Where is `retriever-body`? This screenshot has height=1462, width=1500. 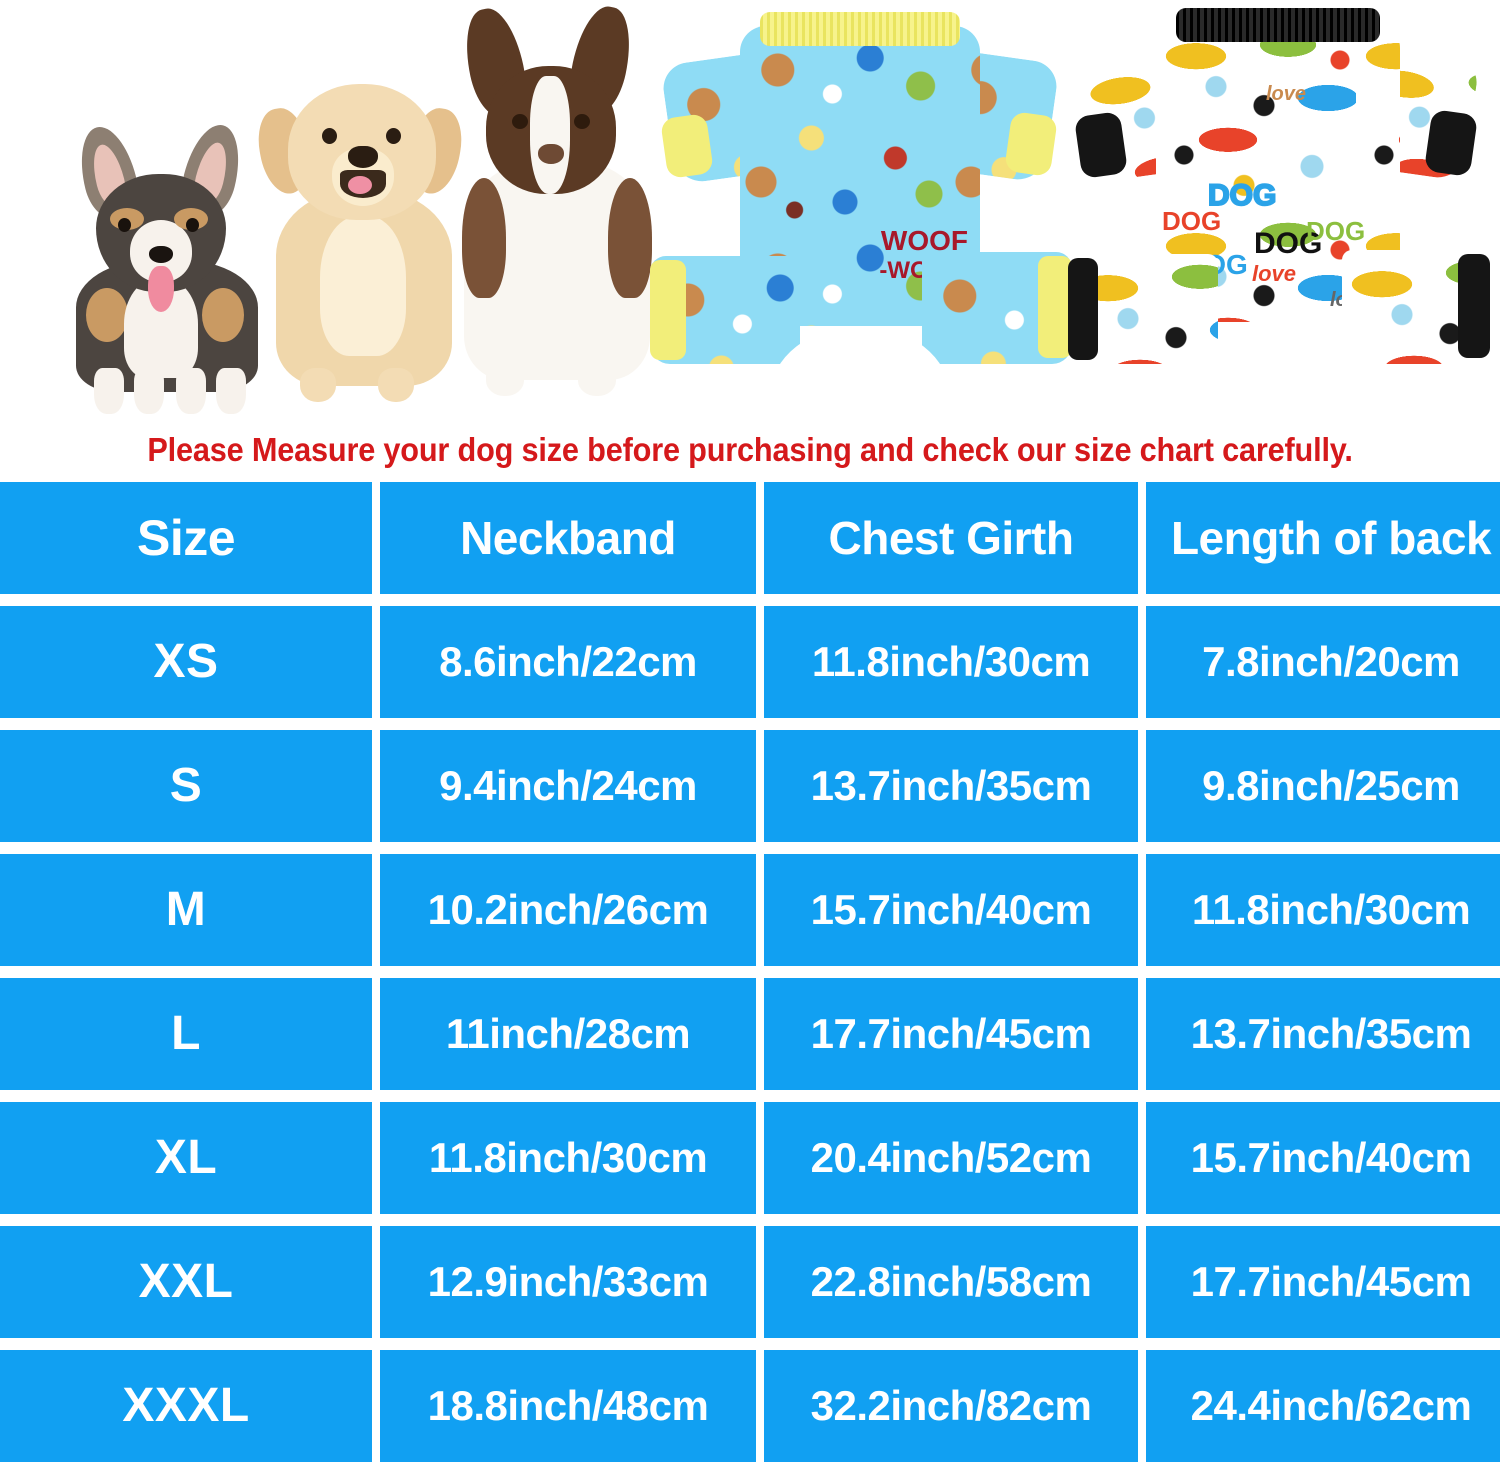
retriever-body is located at coordinates (364, 288).